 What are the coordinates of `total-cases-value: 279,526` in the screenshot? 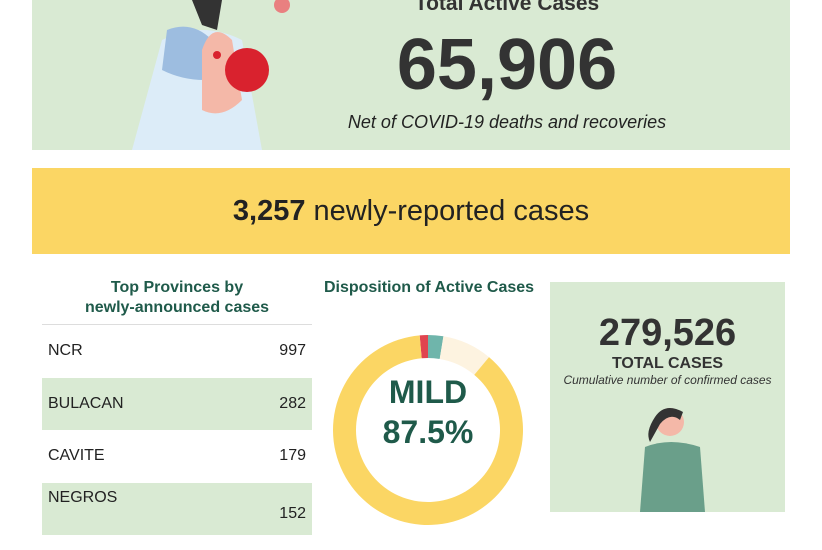 It's located at (667, 333).